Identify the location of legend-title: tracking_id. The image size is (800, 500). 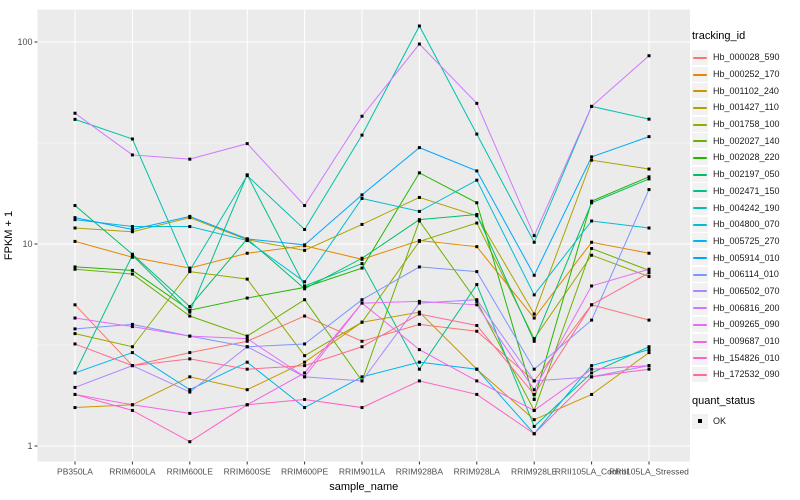
(719, 36).